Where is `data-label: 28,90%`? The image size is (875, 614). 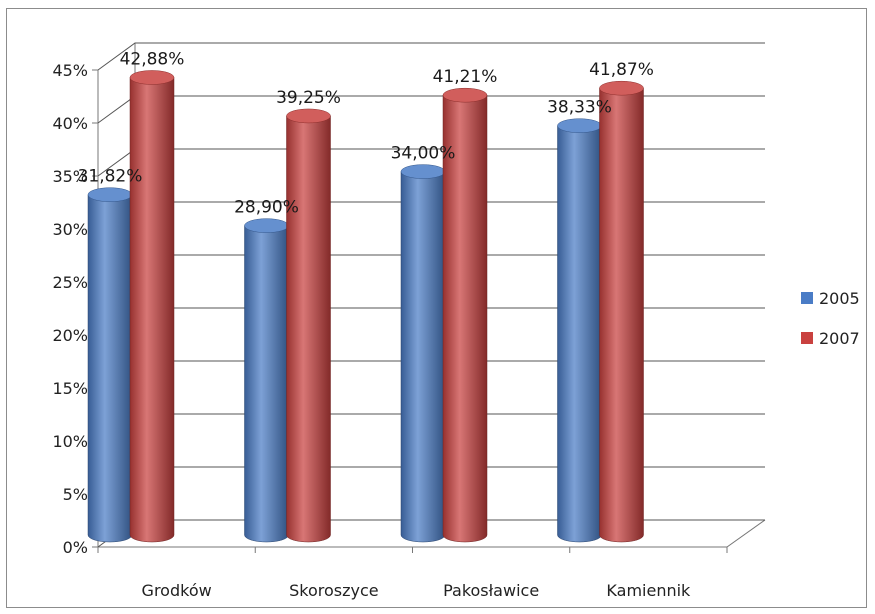
data-label: 28,90% is located at coordinates (266, 208).